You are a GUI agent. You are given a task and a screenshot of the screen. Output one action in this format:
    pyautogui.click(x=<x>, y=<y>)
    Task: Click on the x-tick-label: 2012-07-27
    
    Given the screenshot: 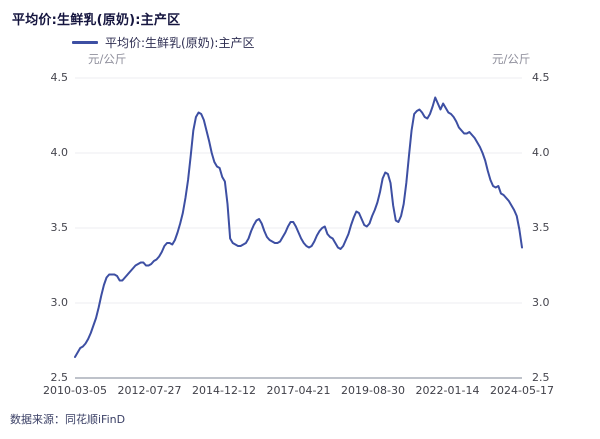 What is the action you would take?
    pyautogui.click(x=149, y=390)
    